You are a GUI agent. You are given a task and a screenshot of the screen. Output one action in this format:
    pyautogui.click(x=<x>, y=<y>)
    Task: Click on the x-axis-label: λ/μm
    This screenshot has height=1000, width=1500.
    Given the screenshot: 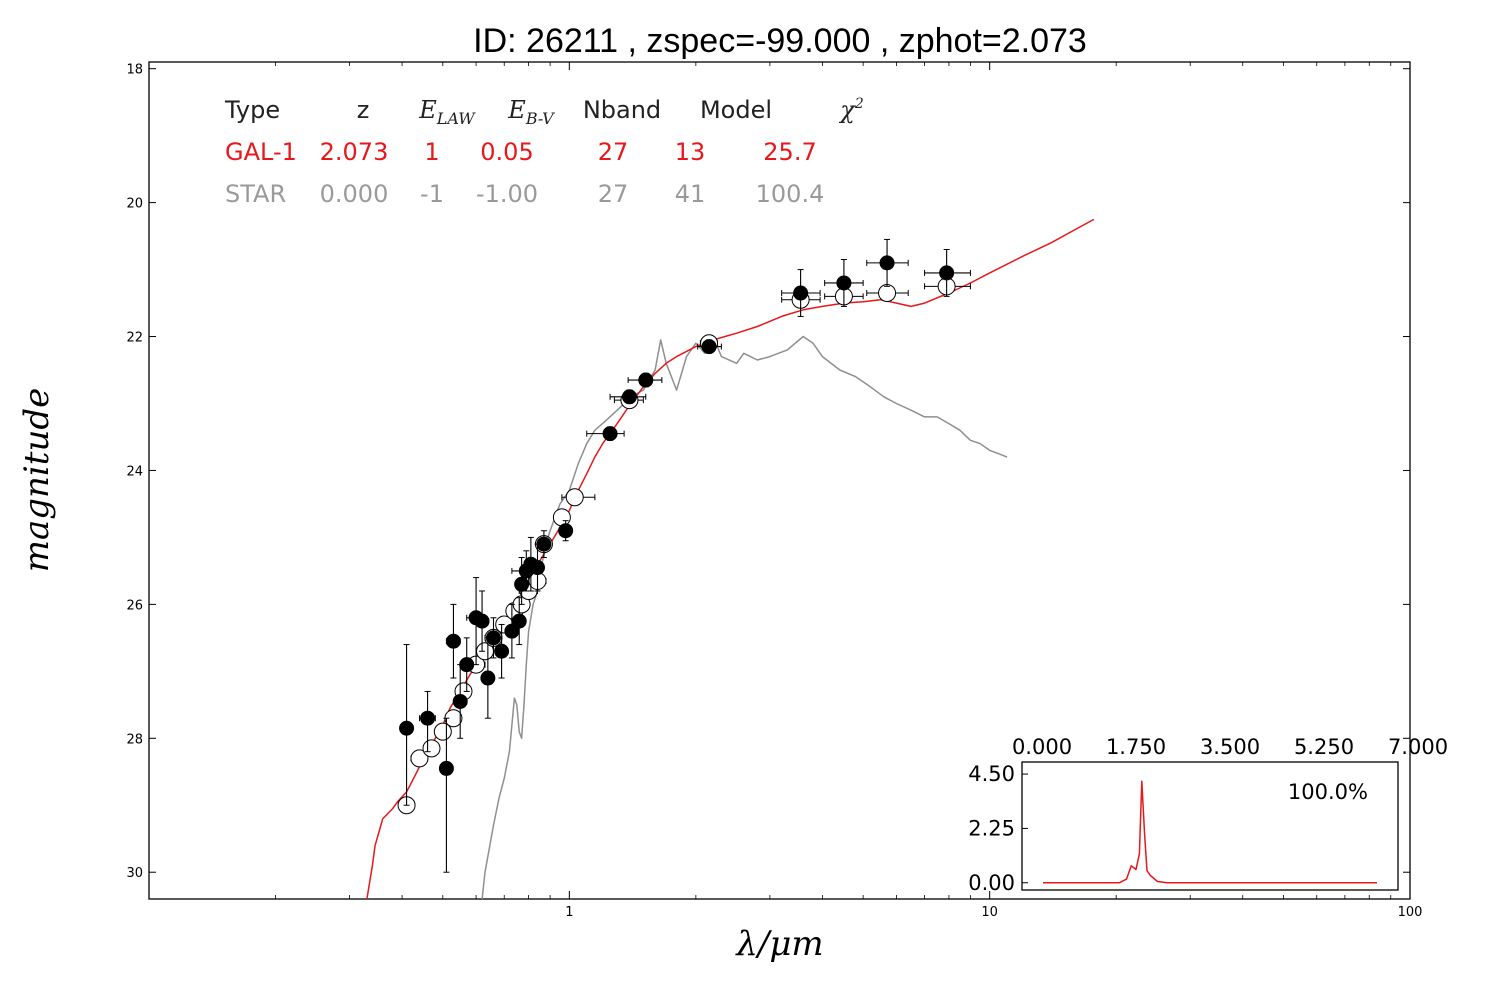 What is the action you would take?
    pyautogui.click(x=778, y=944)
    